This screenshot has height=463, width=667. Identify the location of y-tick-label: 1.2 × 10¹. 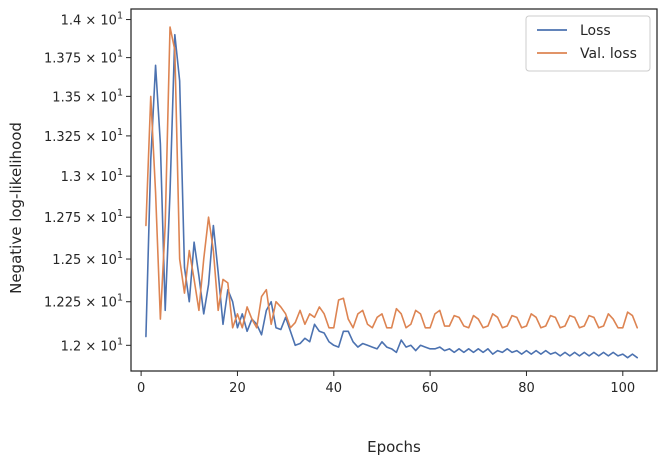
(92, 345).